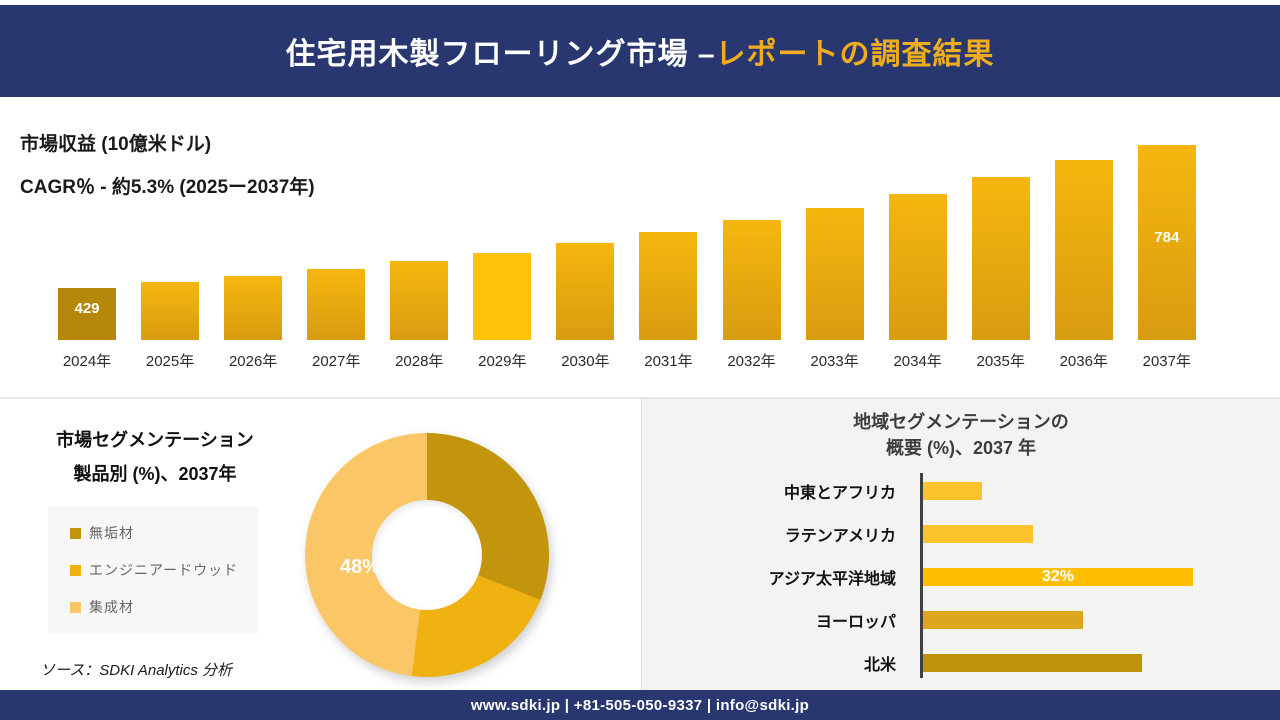 The height and width of the screenshot is (720, 1280). I want to click on revenue-bar-column: 2030年, so click(585, 307).